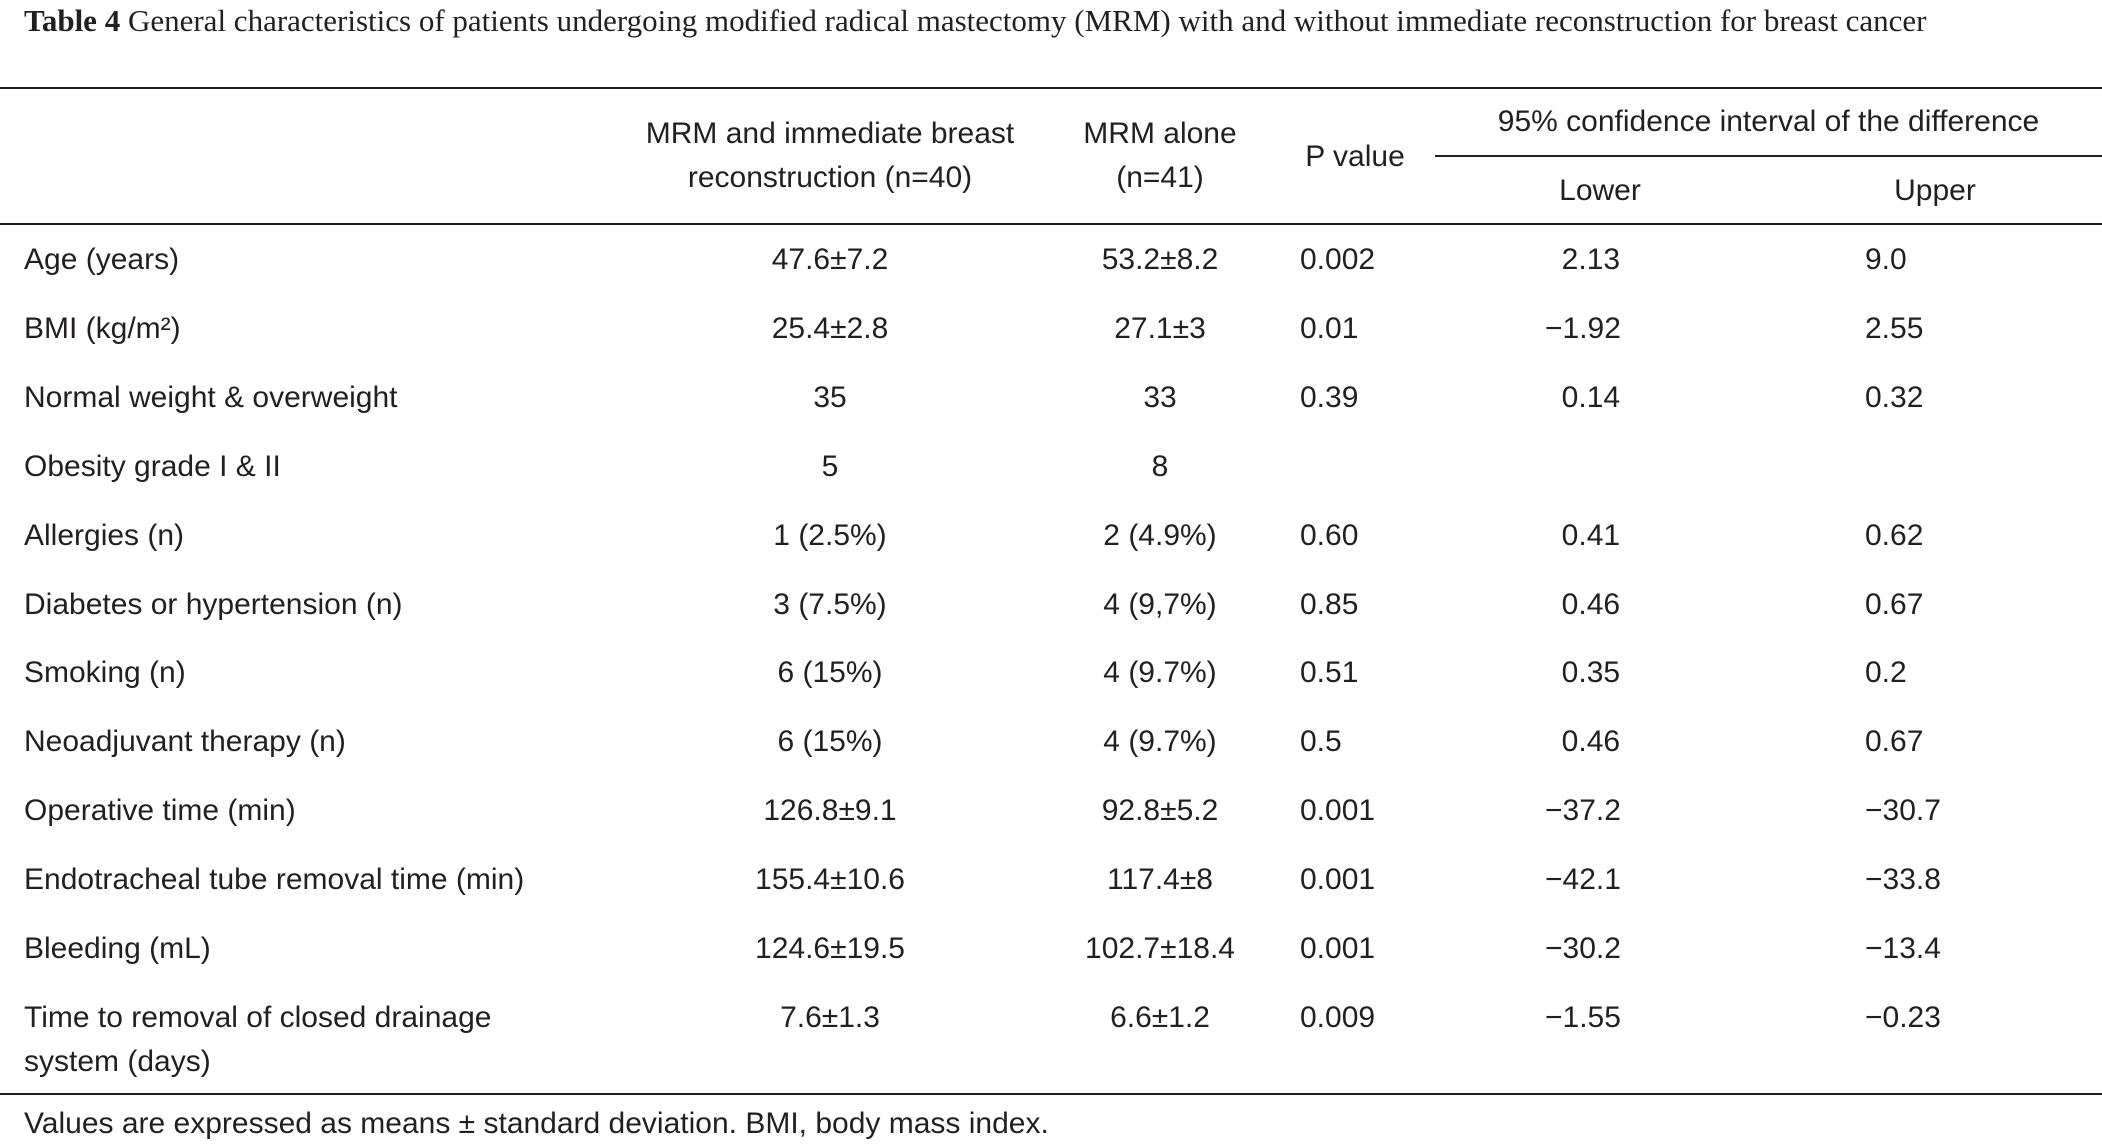 This screenshot has width=2102, height=1146. Describe the element at coordinates (1583, 948) in the screenshot. I see `cell-ci-lower: −30.2` at that location.